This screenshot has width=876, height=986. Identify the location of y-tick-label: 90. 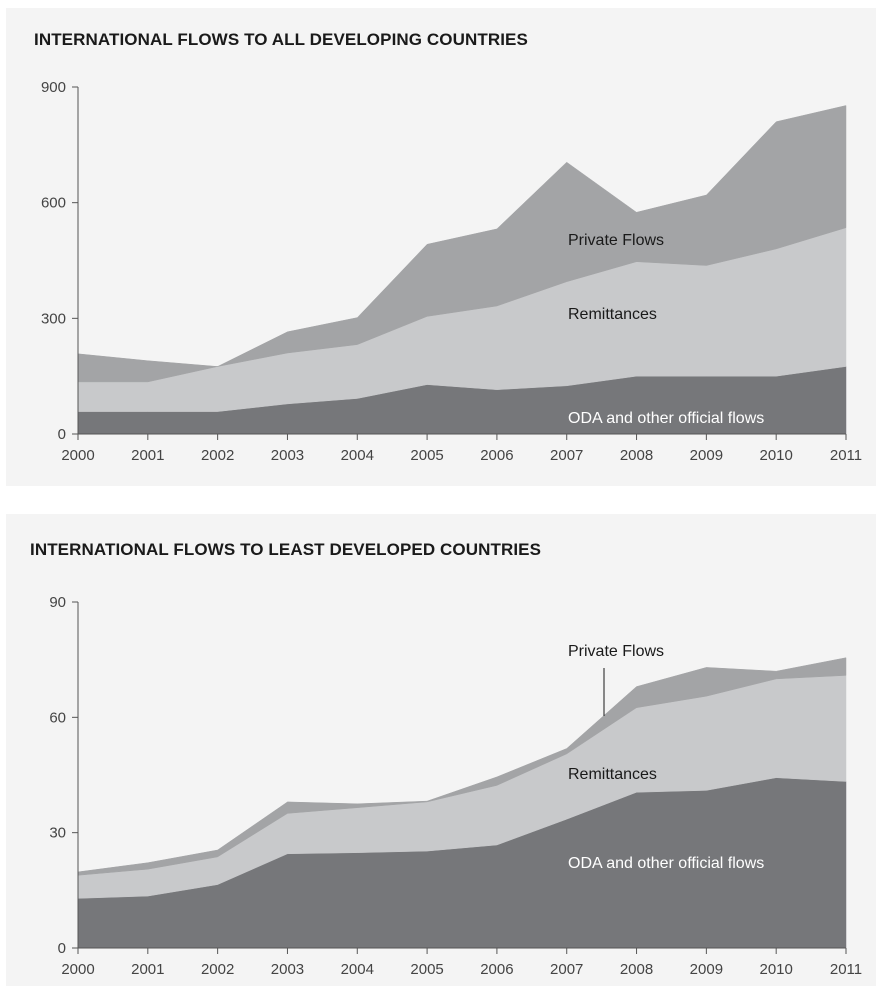
(57, 602).